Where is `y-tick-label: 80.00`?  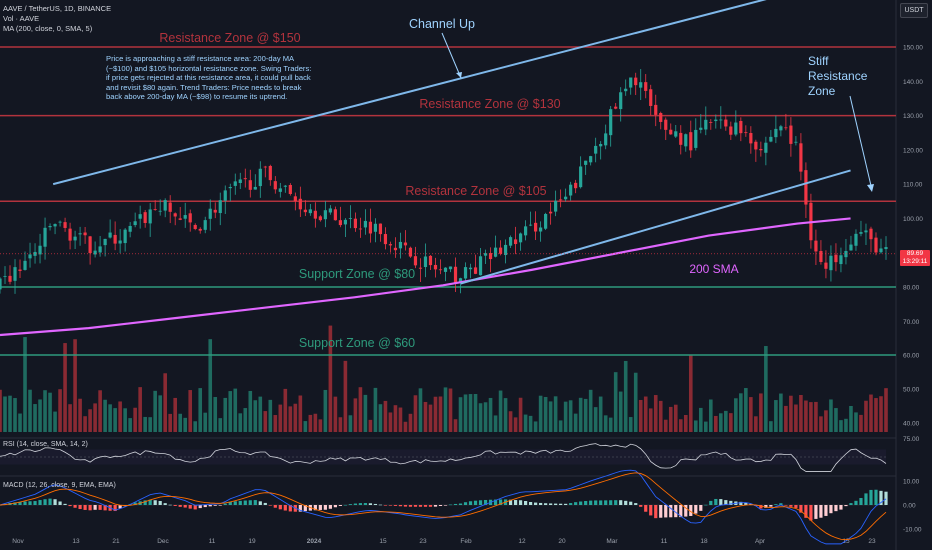
y-tick-label: 80.00 is located at coordinates (911, 288).